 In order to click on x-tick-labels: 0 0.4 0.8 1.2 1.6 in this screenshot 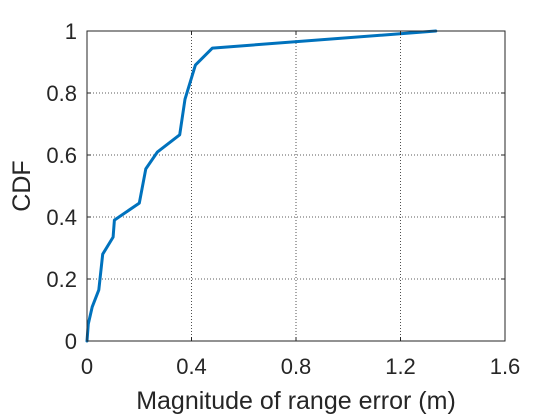, I will do `click(300, 366)`.